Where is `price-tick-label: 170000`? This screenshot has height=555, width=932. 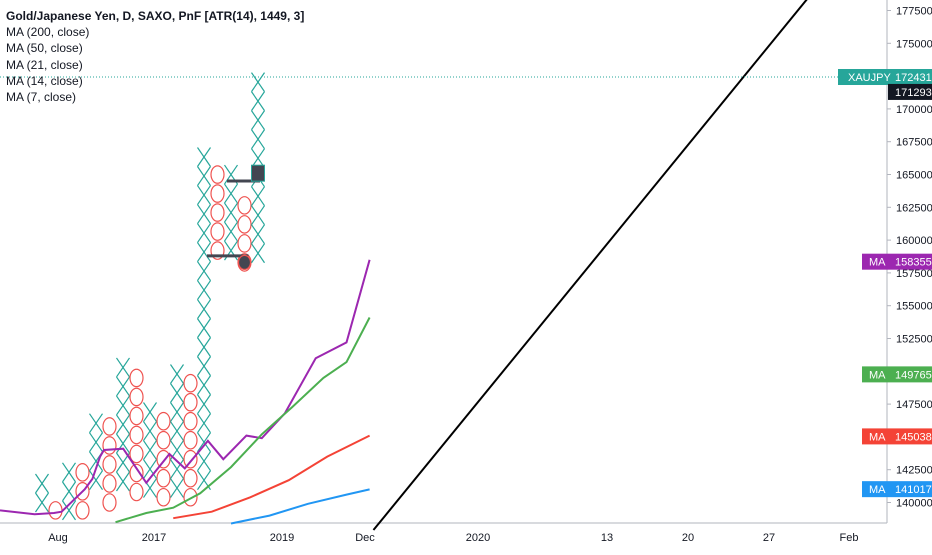 price-tick-label: 170000 is located at coordinates (914, 110).